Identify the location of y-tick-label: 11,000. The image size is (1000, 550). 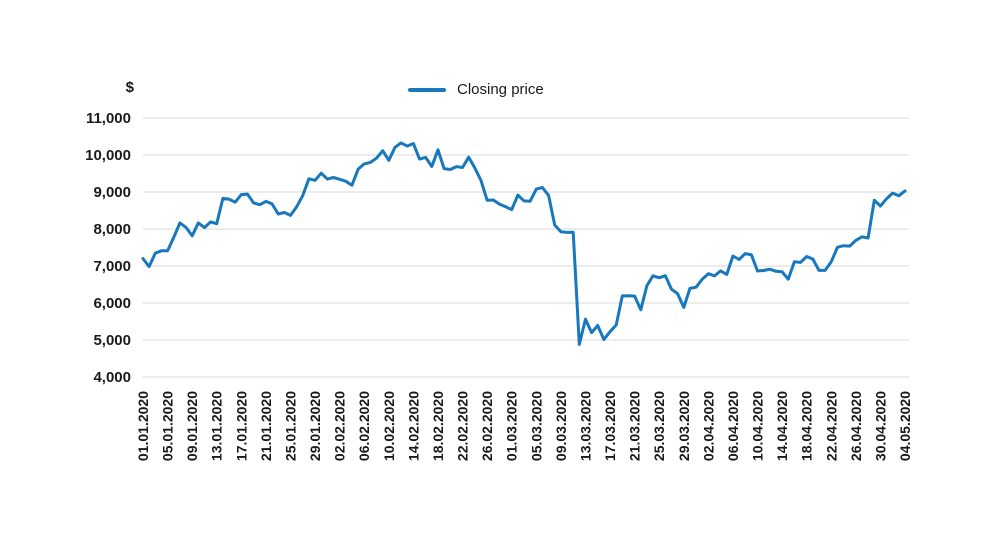
(108, 118).